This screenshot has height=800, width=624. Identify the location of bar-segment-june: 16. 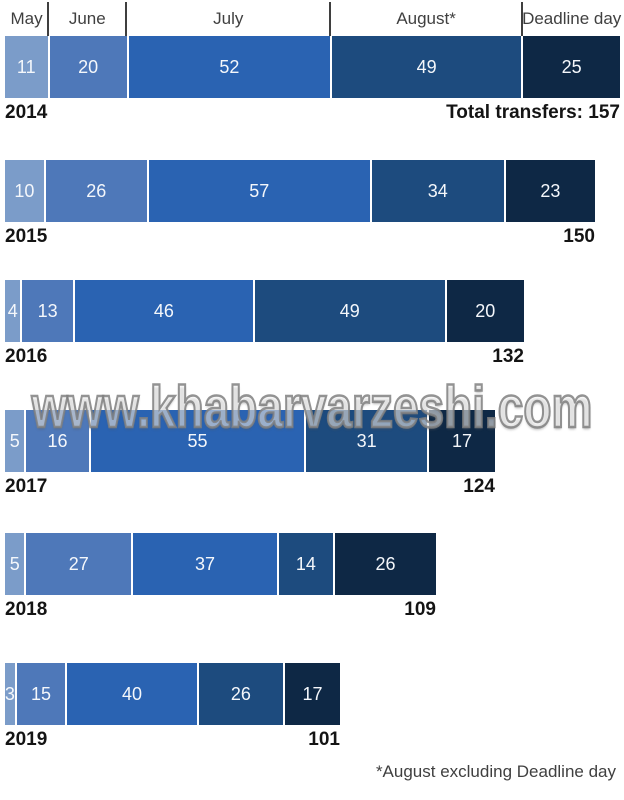
(58, 441).